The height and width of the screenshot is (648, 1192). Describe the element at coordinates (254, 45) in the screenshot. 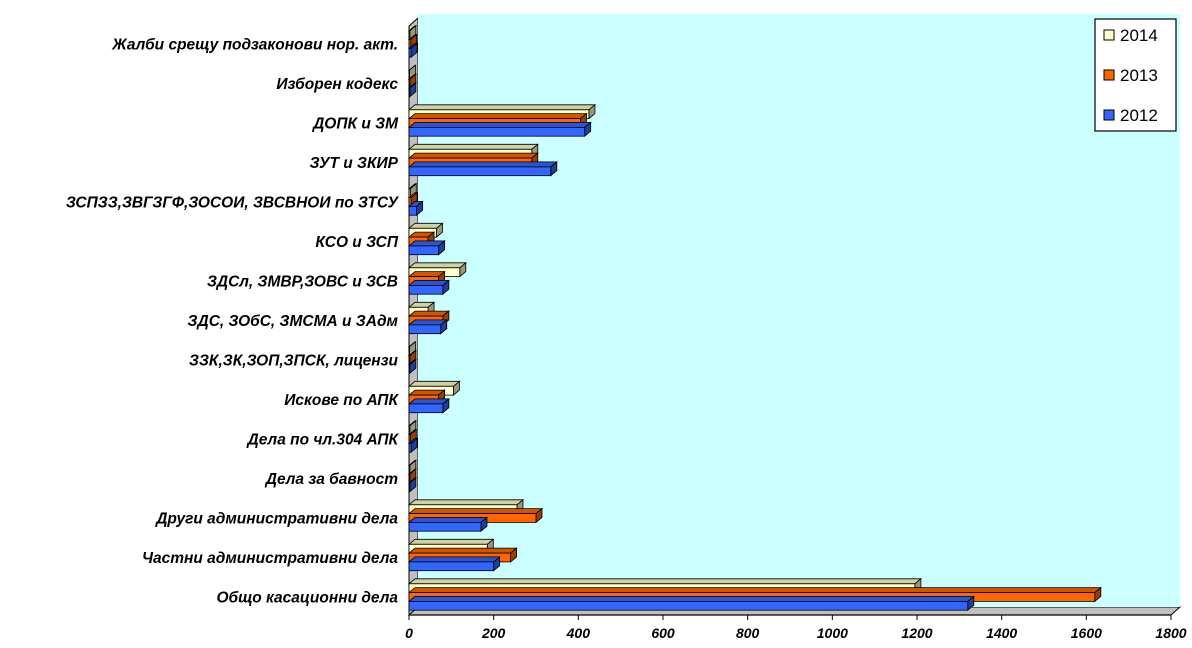

I see `category-label: Жалби срещу подзаконови нор. акт.` at that location.